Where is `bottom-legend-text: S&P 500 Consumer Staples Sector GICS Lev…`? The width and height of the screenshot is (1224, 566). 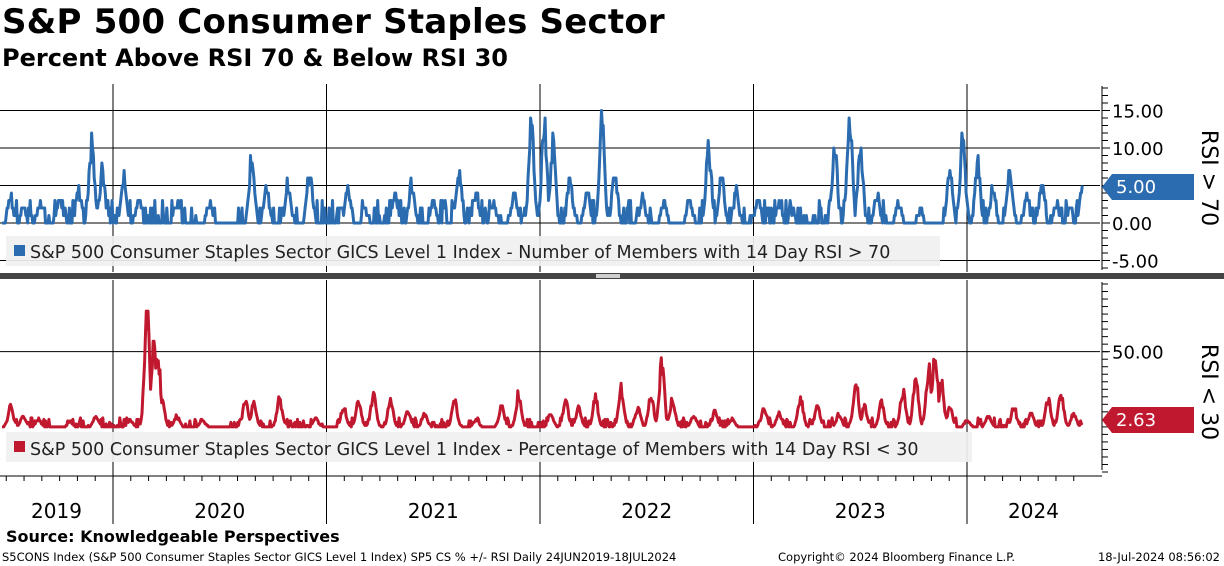 bottom-legend-text: S&P 500 Consumer Staples Sector GICS Lev… is located at coordinates (474, 450).